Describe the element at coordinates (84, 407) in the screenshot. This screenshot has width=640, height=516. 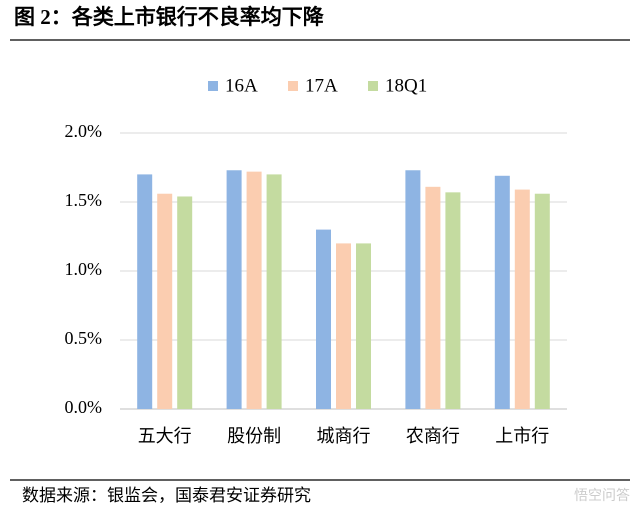
I see `y-tick-label: 0.0%` at that location.